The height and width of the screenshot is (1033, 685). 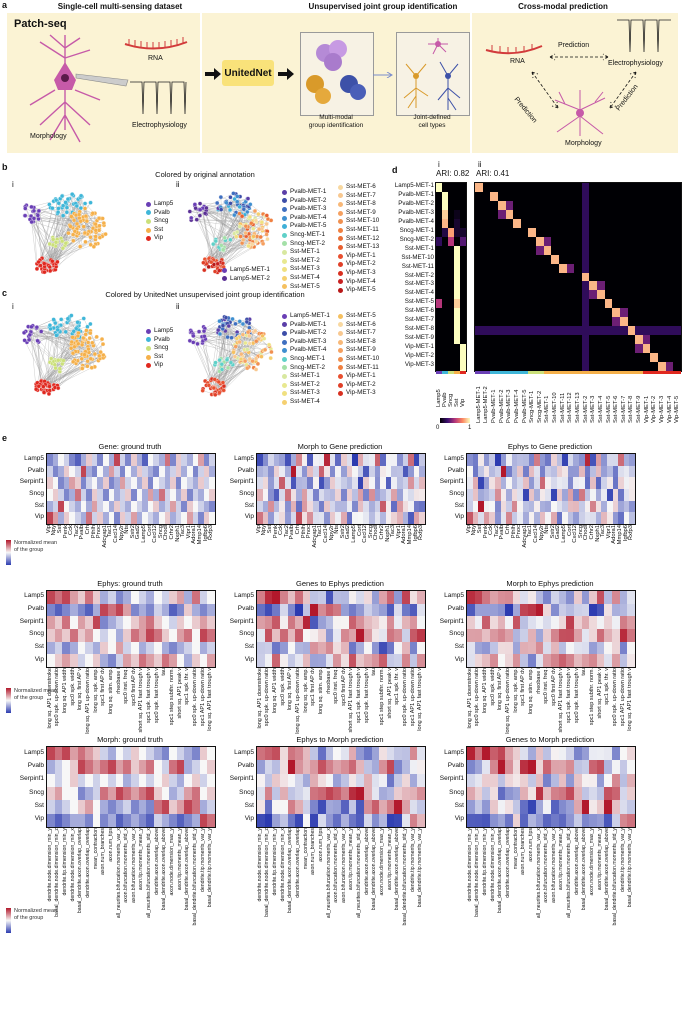 I want to click on heatmap-col-label: axon.num_tips, so click(x=530, y=845).